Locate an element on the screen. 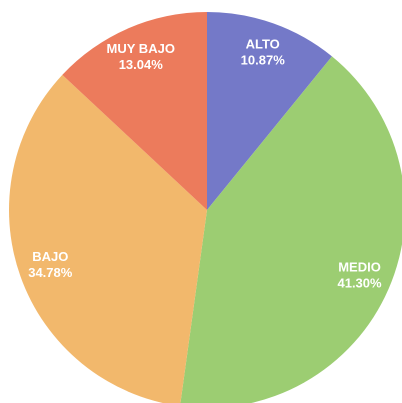  slice-value-label: 13.04% is located at coordinates (141, 64).